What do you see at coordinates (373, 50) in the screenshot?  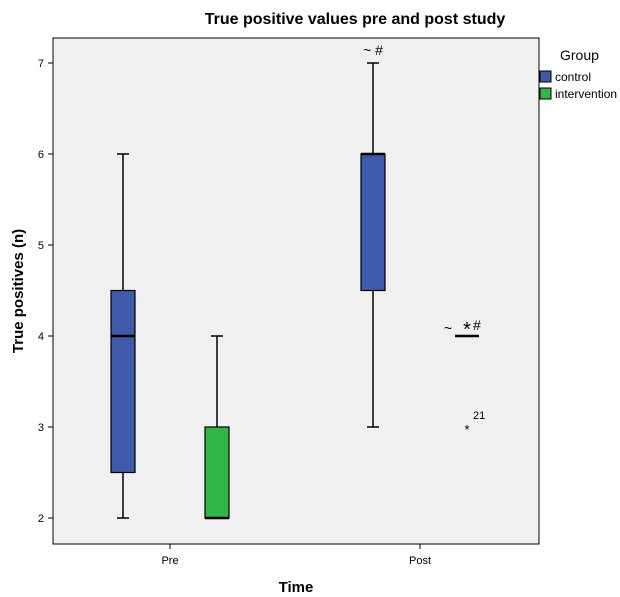 I see `significance-annotation: ~ #` at bounding box center [373, 50].